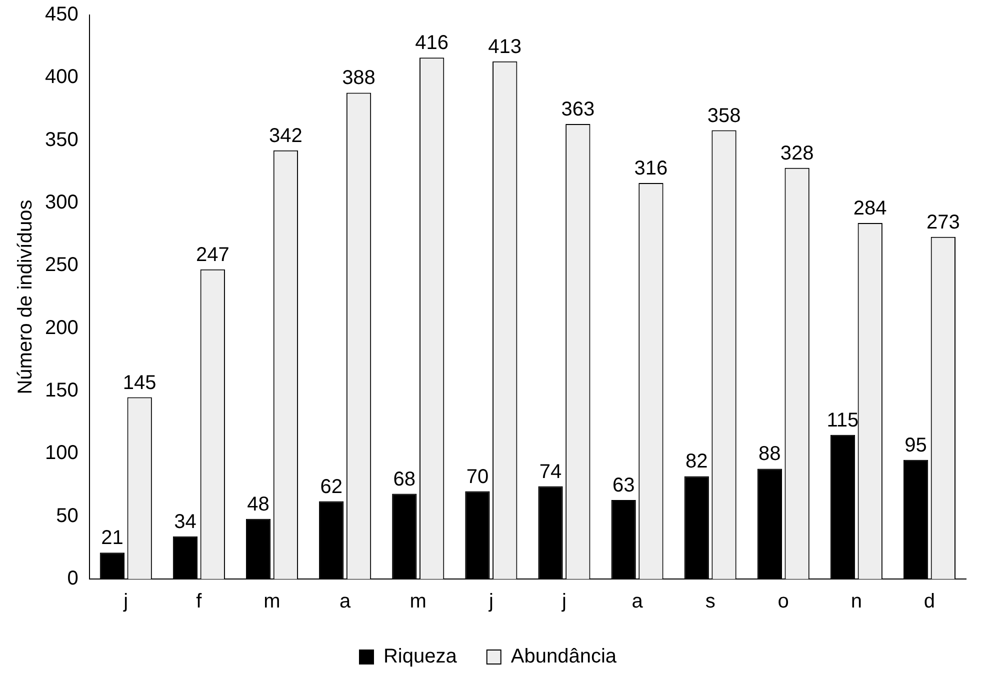 This screenshot has width=981, height=697. What do you see at coordinates (61, 391) in the screenshot?
I see `y-tick-label: 150` at bounding box center [61, 391].